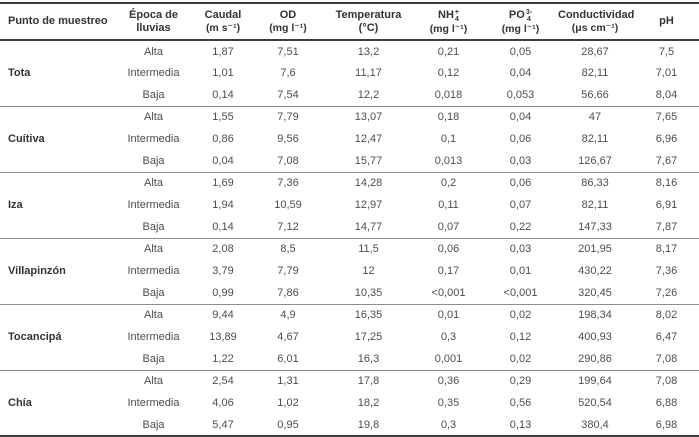 This screenshot has height=437, width=699. I want to click on column-unit: (μs cm⁻¹), so click(595, 27).